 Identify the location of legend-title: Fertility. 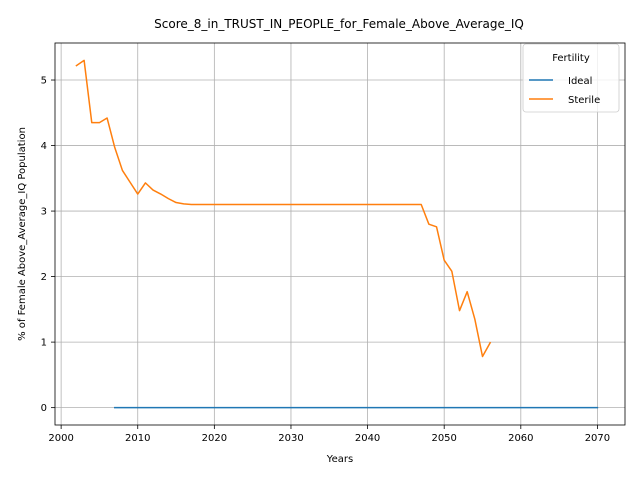
(571, 58).